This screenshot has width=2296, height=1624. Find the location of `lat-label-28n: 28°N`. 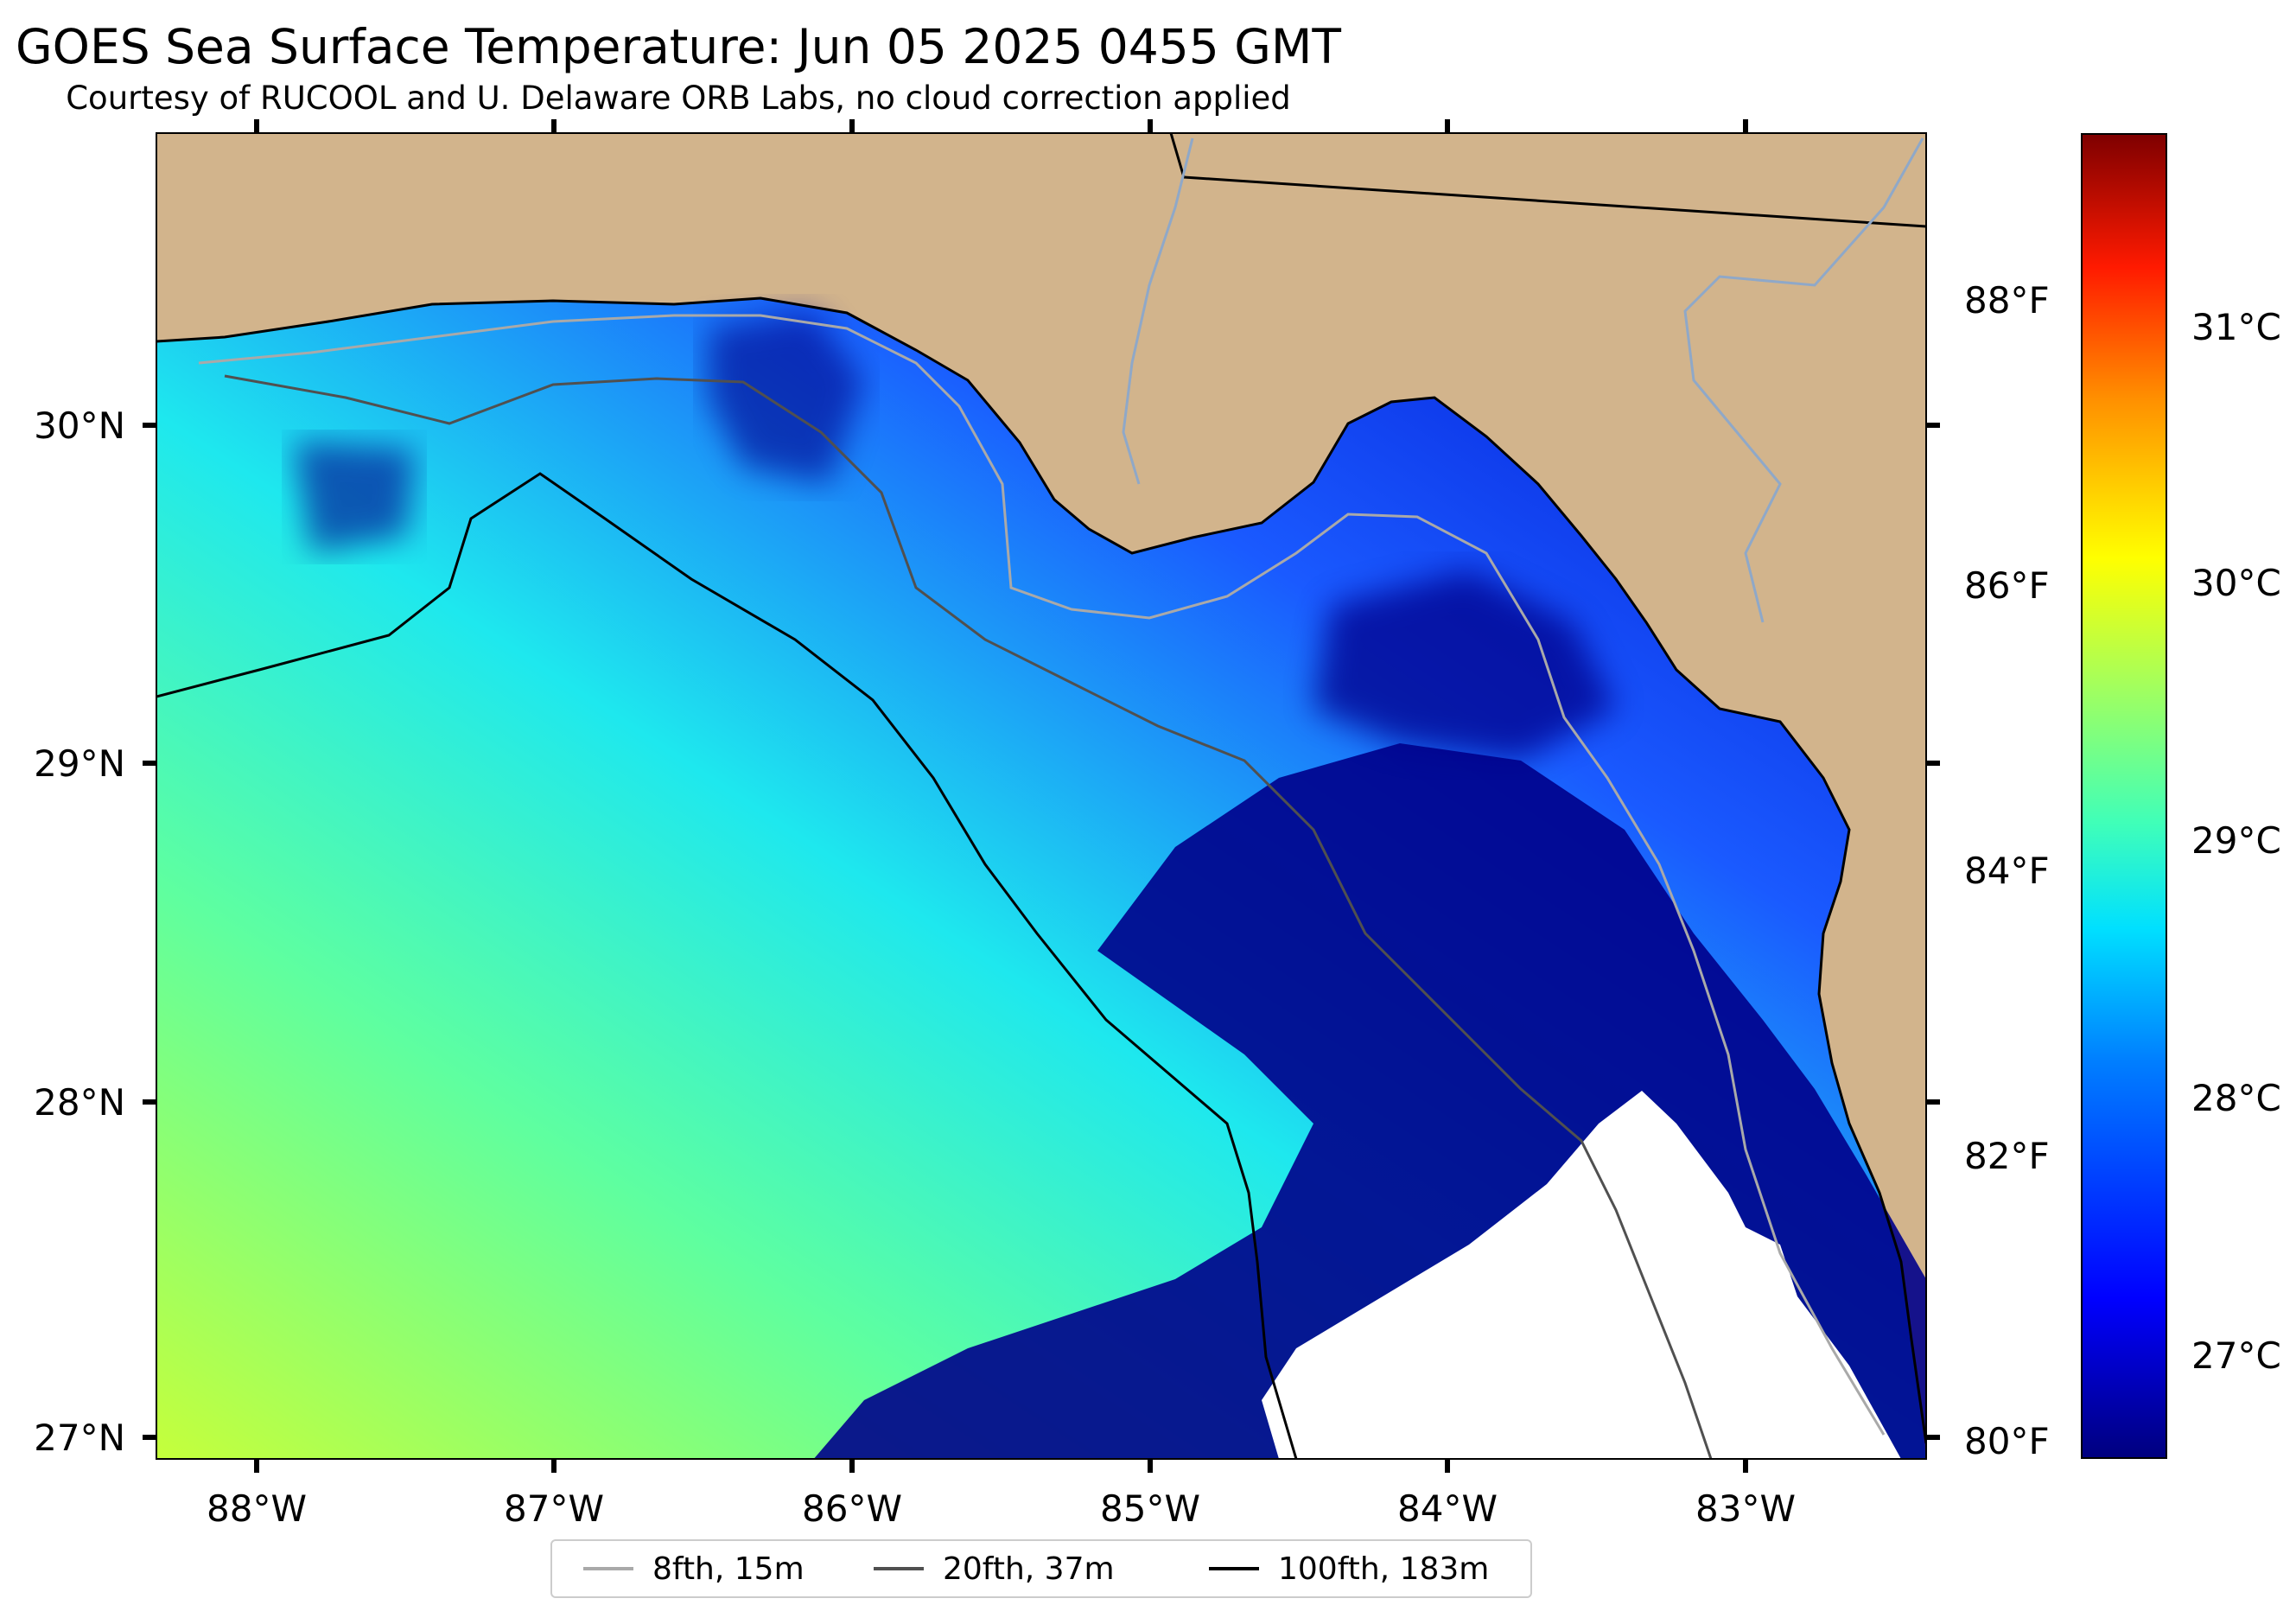

lat-label-28n: 28°N is located at coordinates (79, 1103).